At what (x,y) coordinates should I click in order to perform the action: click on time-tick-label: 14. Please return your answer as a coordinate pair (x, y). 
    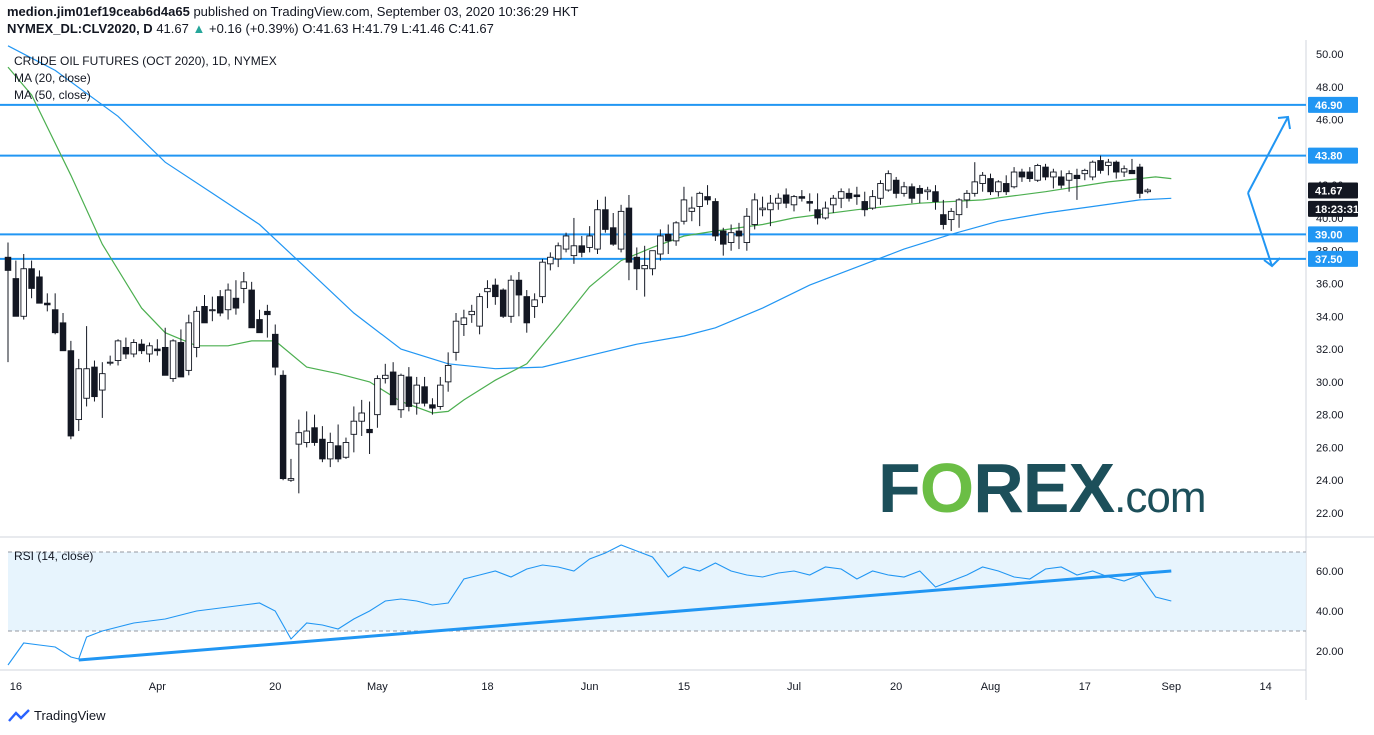
    Looking at the image, I should click on (1265, 687).